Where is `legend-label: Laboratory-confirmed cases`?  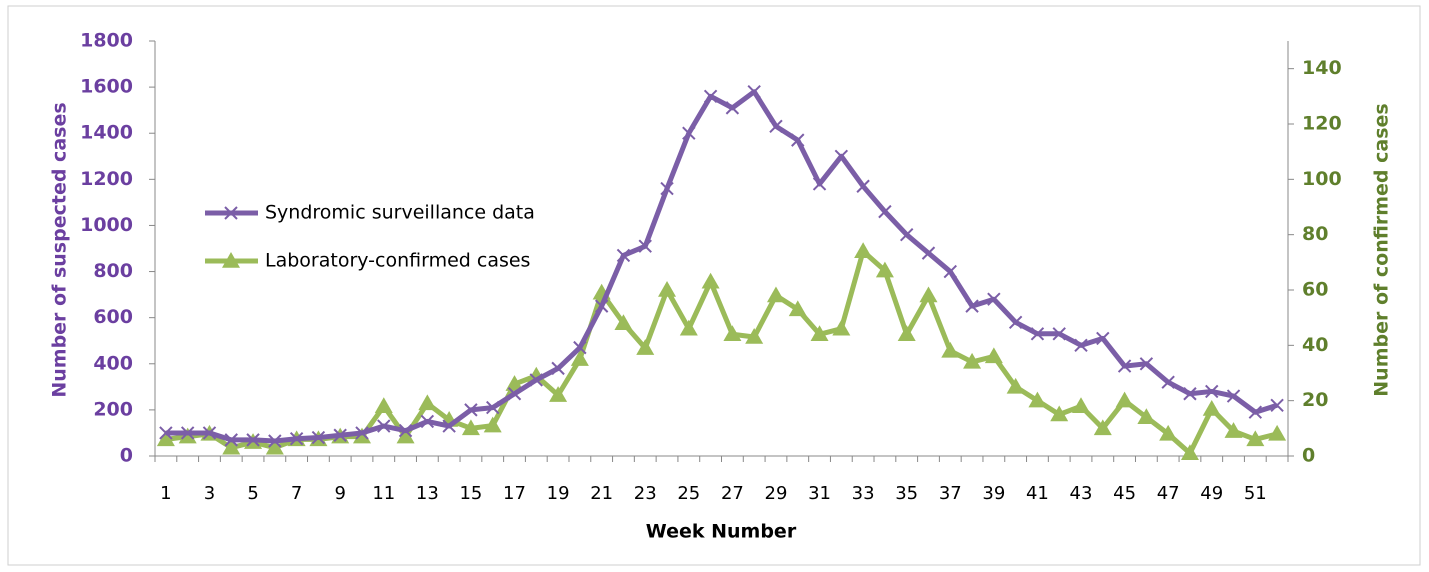 legend-label: Laboratory-confirmed cases is located at coordinates (397, 261).